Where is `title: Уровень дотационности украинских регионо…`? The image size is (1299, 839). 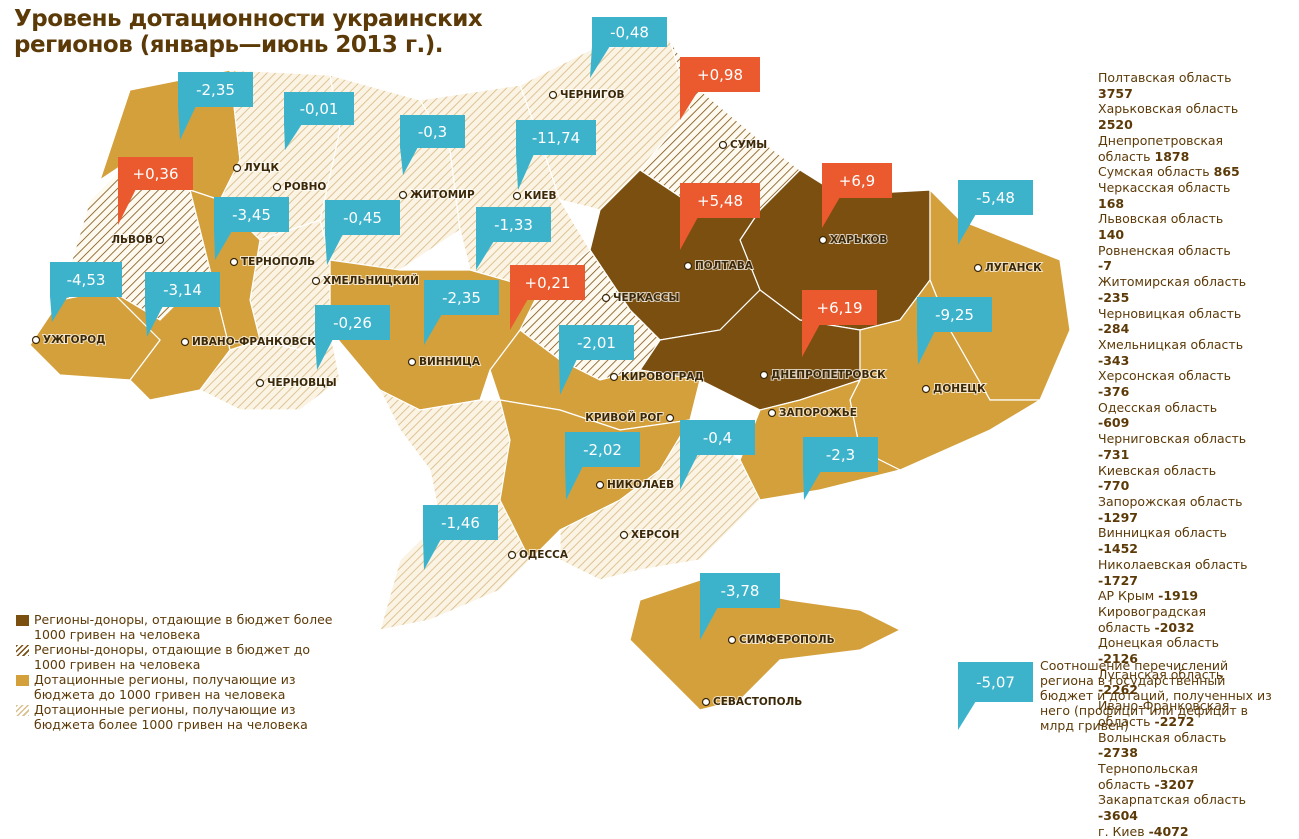
title: Уровень дотационности украинских регионо… is located at coordinates (248, 32).